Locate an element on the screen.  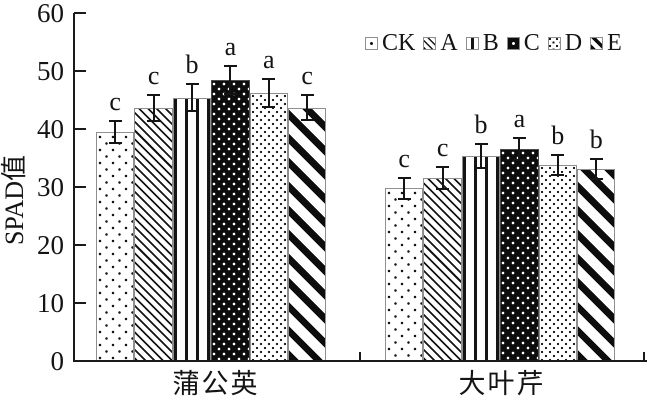
legend-label: CK is located at coordinates (399, 43).